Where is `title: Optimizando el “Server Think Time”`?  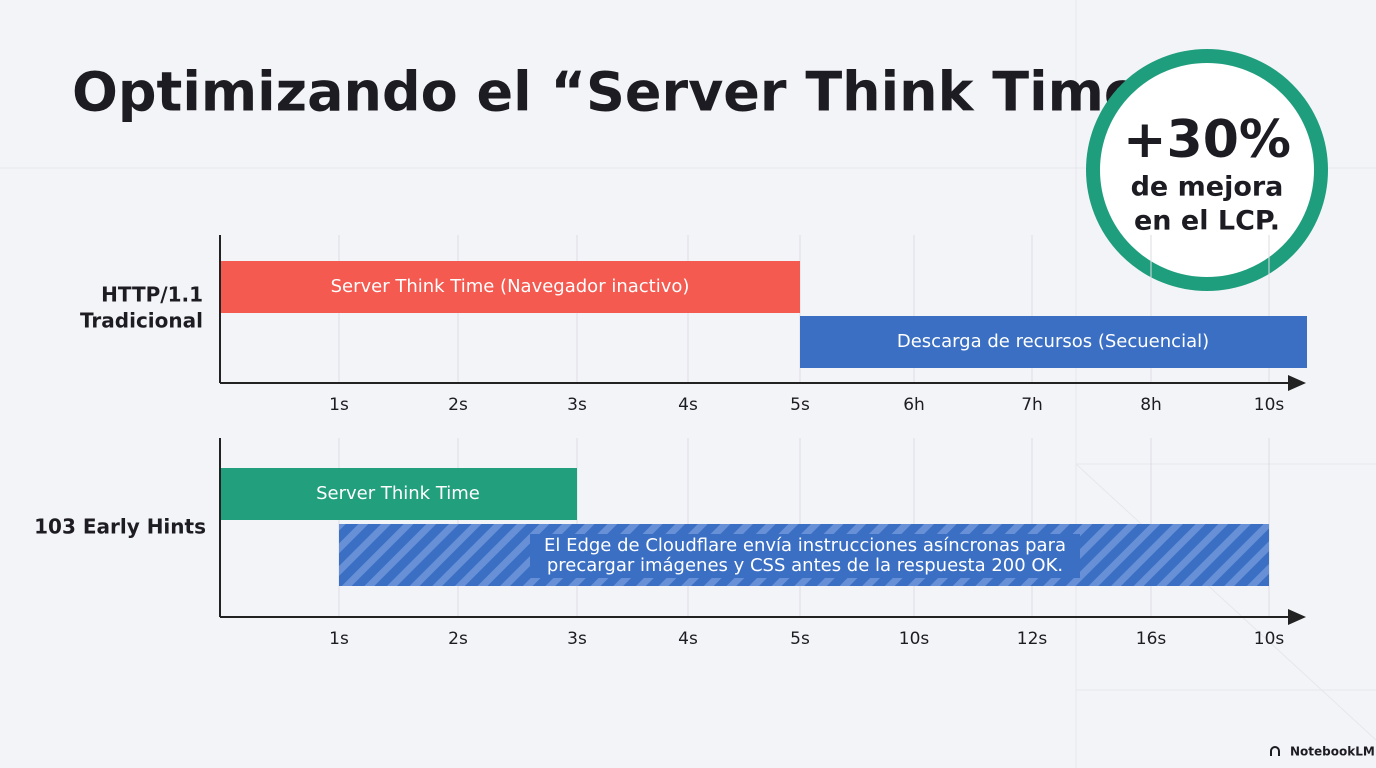
title: Optimizando el “Server Think Time” is located at coordinates (624, 92).